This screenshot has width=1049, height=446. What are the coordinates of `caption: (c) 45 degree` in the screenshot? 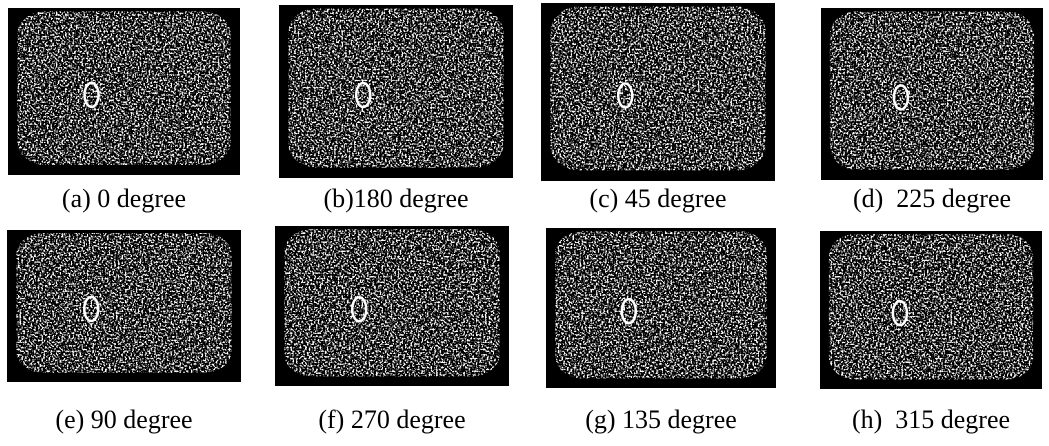 It's located at (657, 198).